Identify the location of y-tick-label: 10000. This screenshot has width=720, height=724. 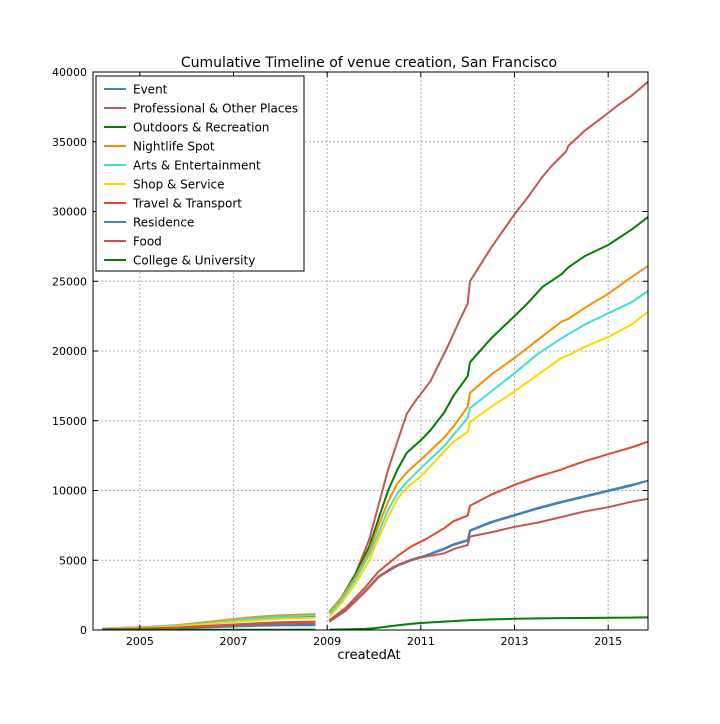
(69, 491).